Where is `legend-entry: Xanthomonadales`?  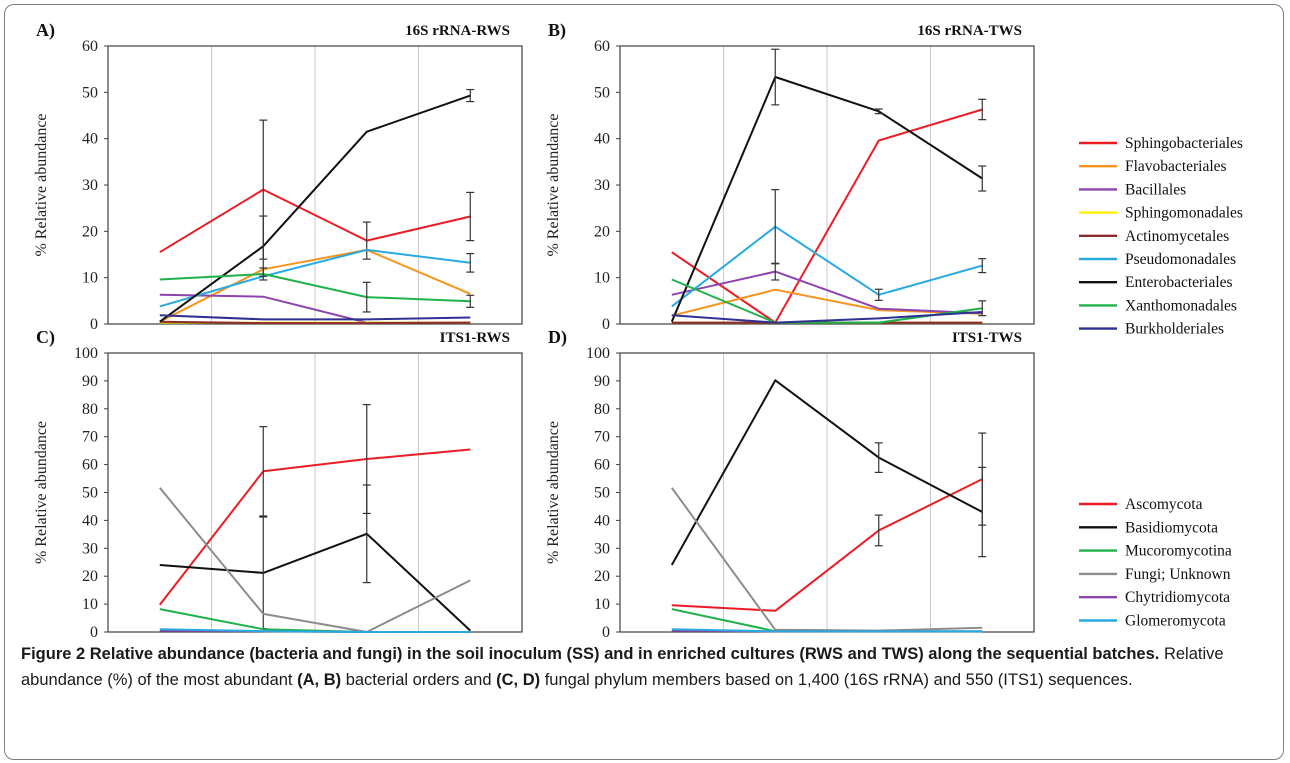
legend-entry: Xanthomonadales is located at coordinates (1181, 305).